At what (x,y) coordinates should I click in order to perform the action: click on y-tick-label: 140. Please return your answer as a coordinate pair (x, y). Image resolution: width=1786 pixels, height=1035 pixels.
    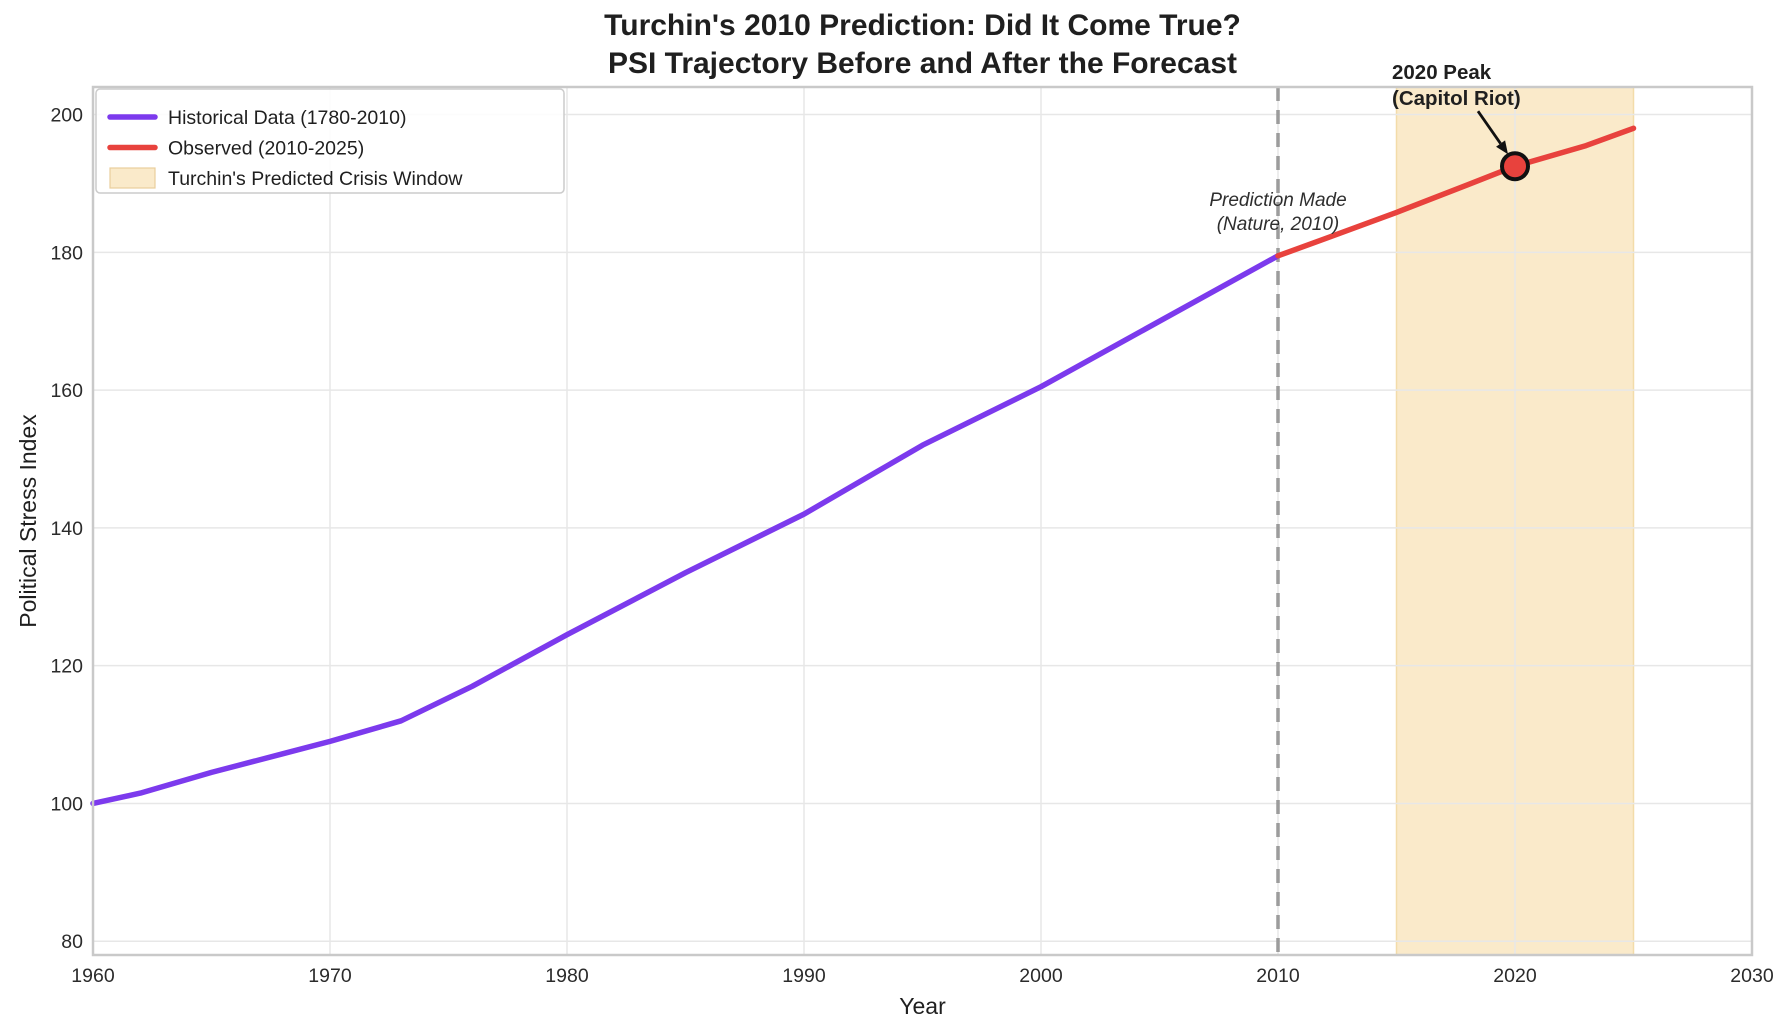
    Looking at the image, I should click on (66, 529).